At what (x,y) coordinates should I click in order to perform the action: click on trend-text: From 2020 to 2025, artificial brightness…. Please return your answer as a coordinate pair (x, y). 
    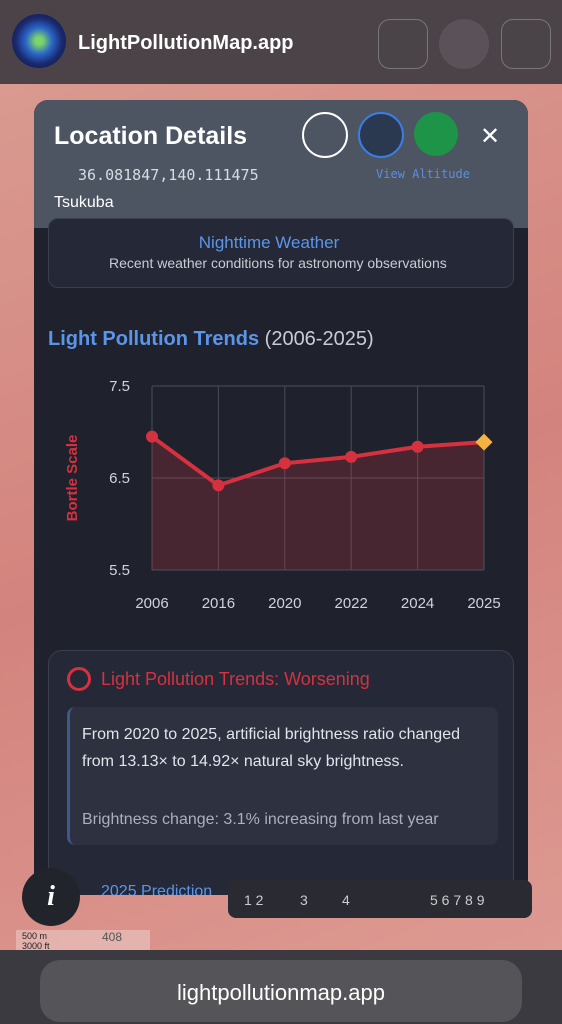
    Looking at the image, I should click on (271, 748).